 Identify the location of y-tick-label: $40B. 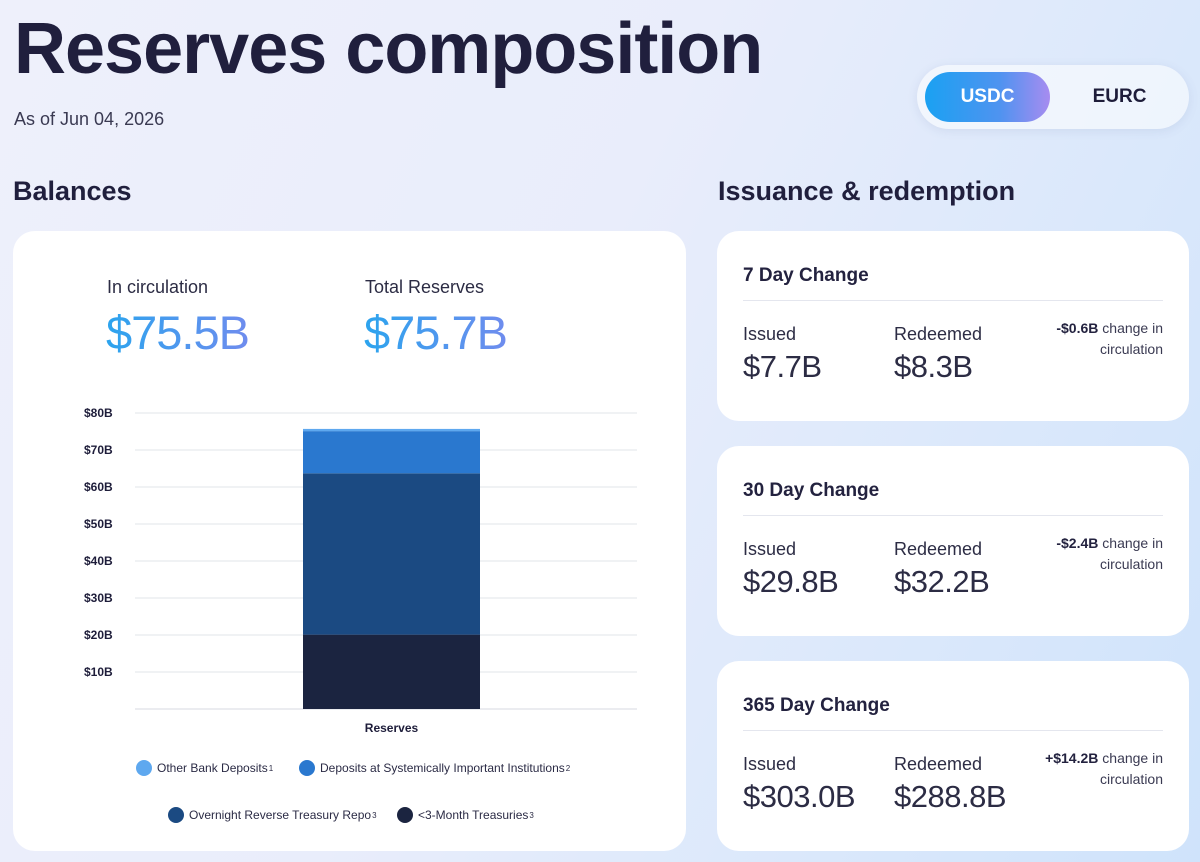
(98, 561).